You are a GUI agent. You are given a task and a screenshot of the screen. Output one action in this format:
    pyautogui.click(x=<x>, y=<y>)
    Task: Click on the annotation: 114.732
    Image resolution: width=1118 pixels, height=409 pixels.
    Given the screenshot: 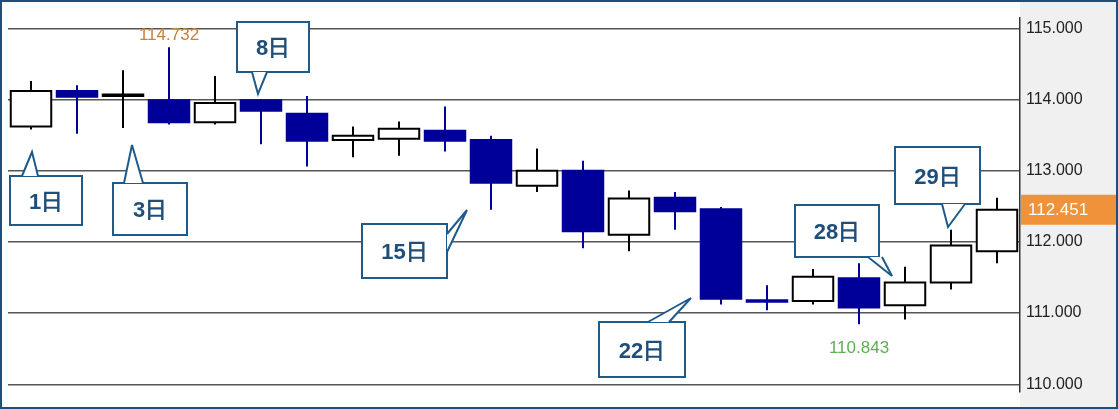 What is the action you would take?
    pyautogui.click(x=169, y=35)
    